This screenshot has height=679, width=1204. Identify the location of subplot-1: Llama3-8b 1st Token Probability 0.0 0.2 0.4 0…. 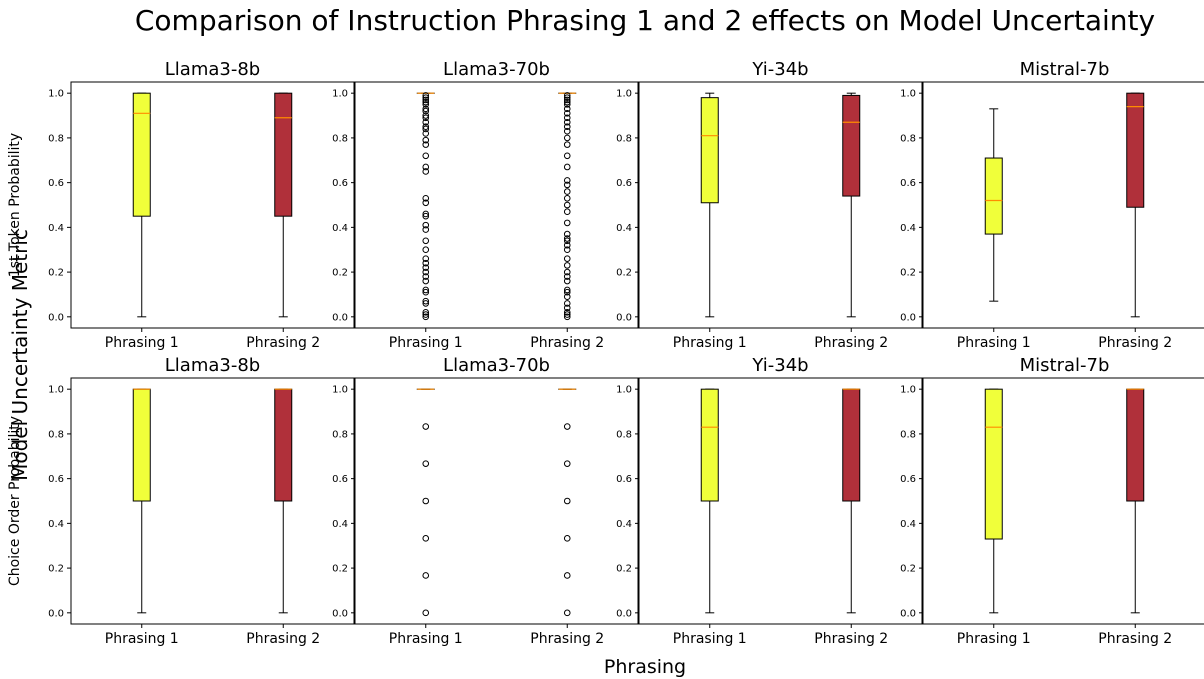
(181, 205).